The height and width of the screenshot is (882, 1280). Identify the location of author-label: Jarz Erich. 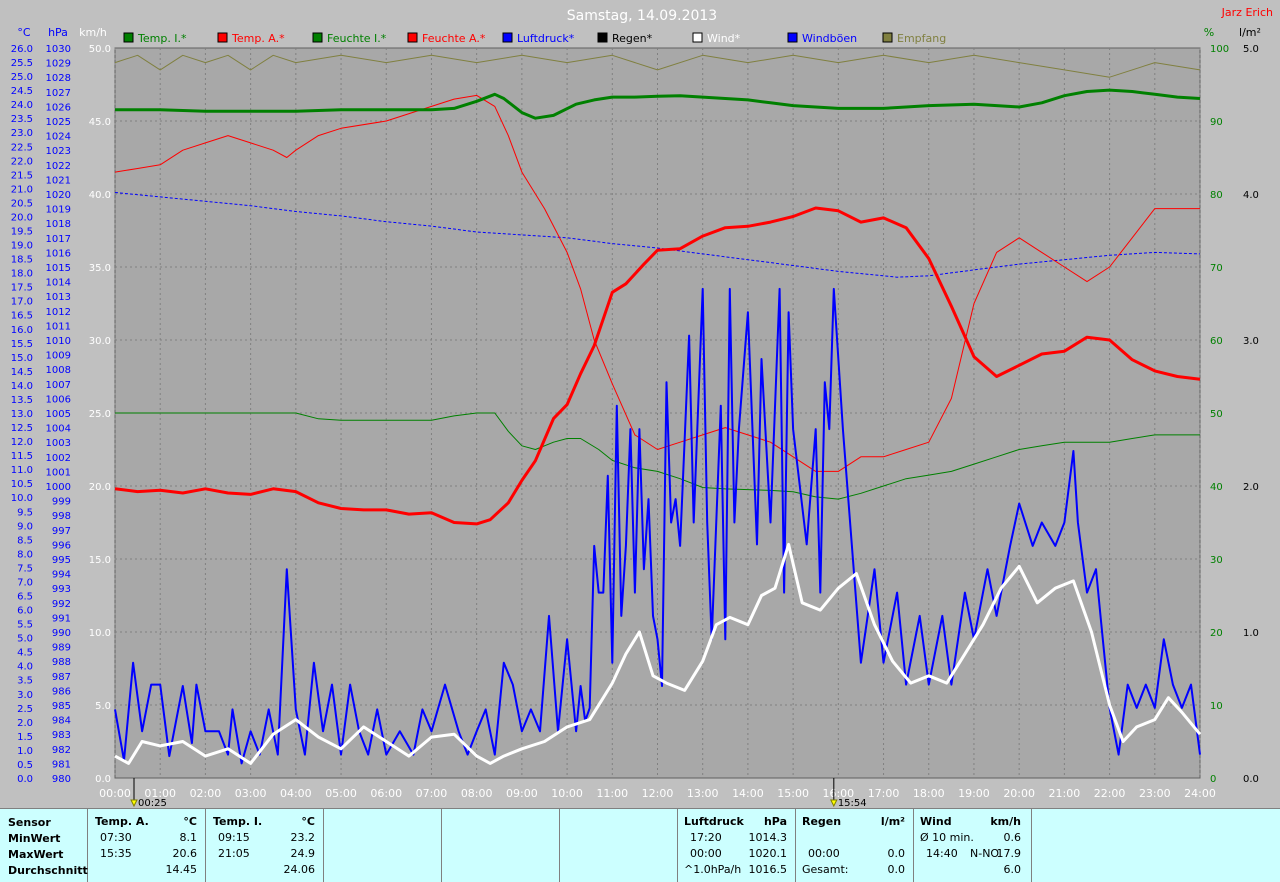
(1247, 12).